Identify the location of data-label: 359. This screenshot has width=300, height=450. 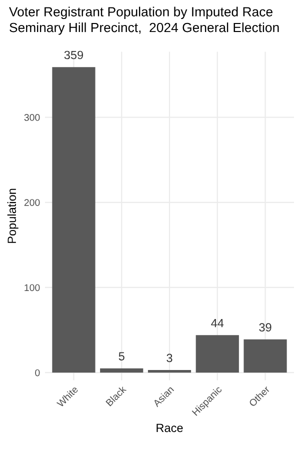
(74, 55).